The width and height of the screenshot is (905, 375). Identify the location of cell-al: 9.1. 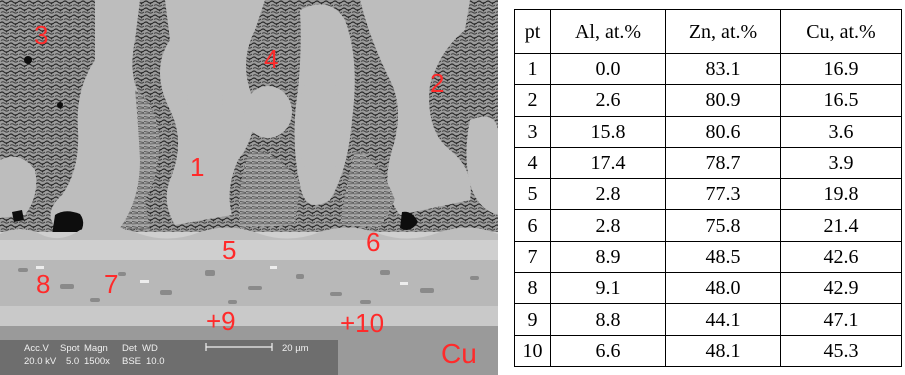
(608, 288).